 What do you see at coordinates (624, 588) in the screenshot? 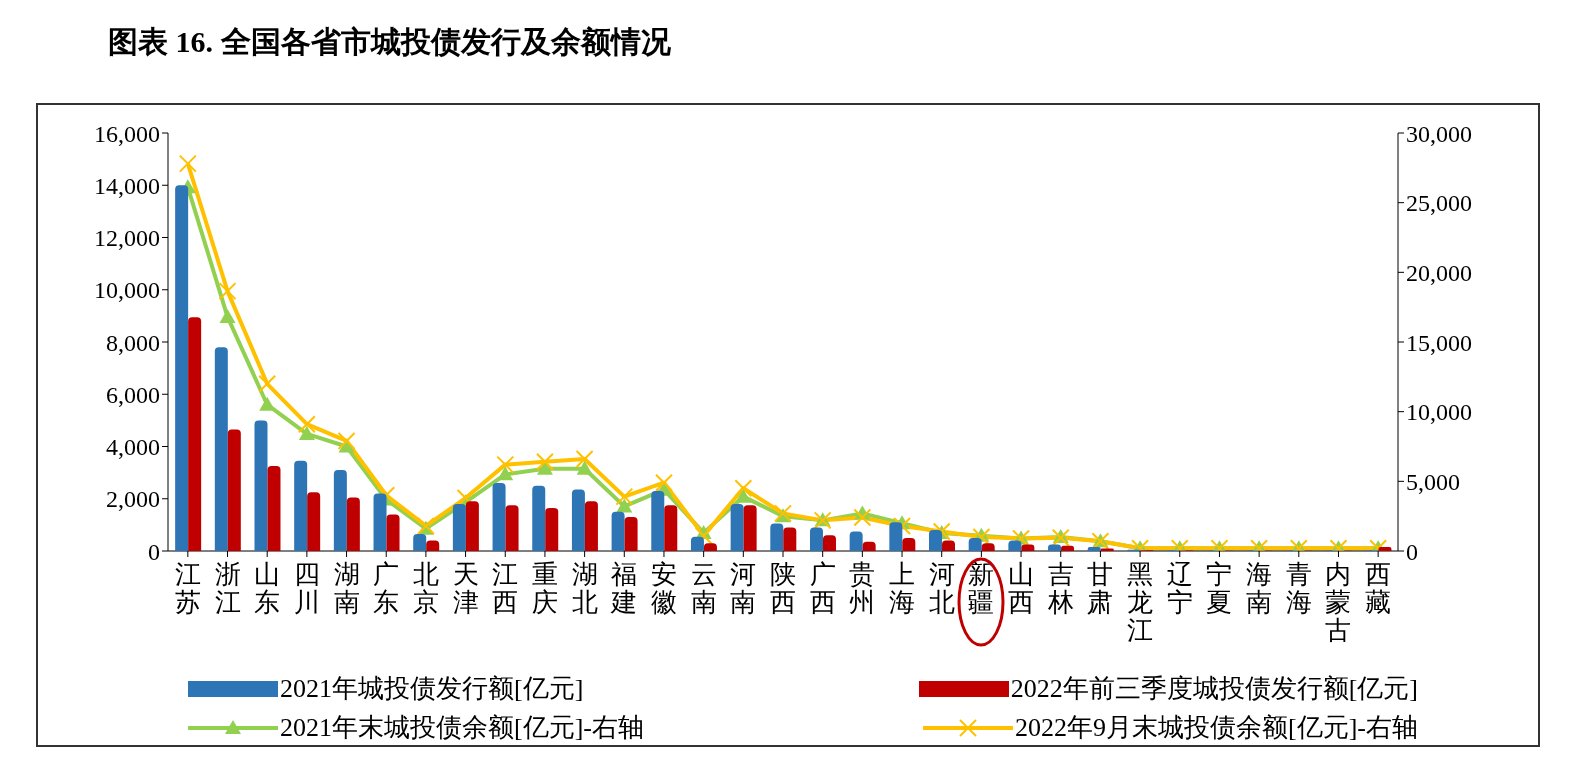
I see `x-tick-label: 福建` at bounding box center [624, 588].